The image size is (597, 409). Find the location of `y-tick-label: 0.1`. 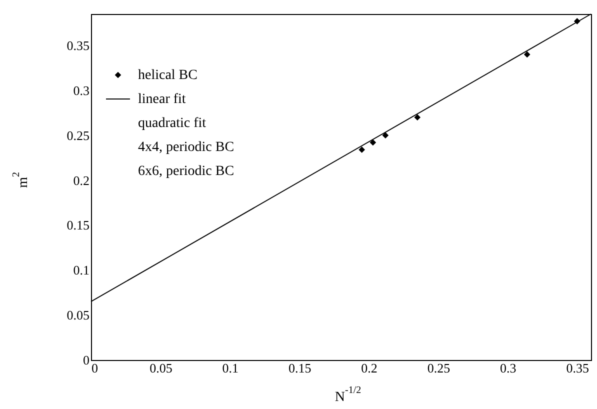

y-tick-label: 0.1 is located at coordinates (81, 270).